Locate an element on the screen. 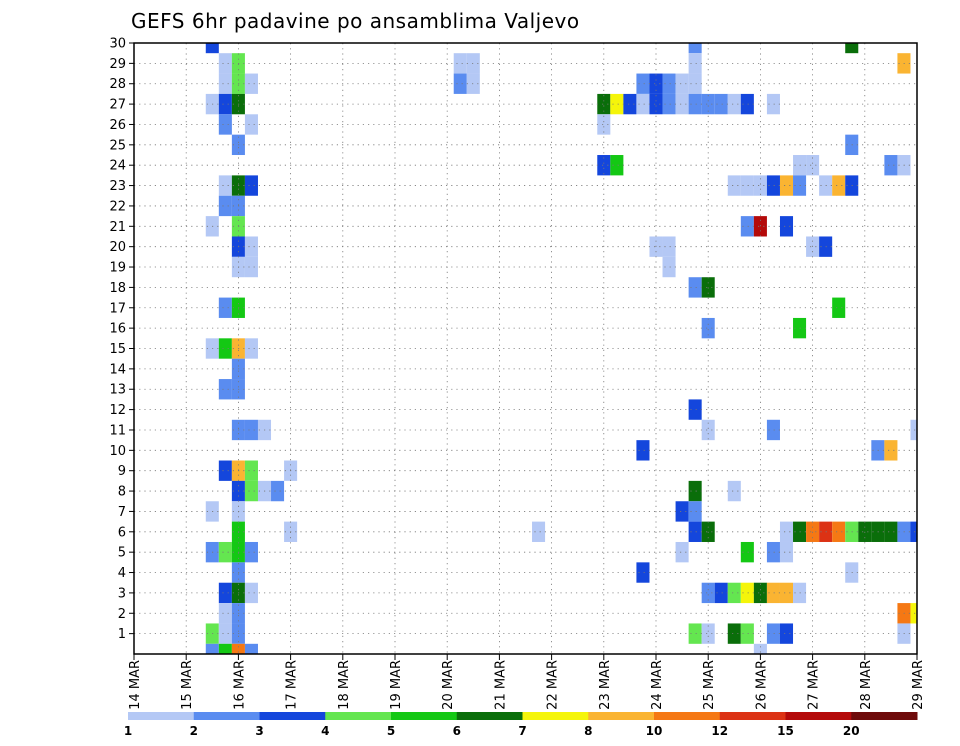 This screenshot has width=960, height=746. colorbar-label: 7 is located at coordinates (522, 731).